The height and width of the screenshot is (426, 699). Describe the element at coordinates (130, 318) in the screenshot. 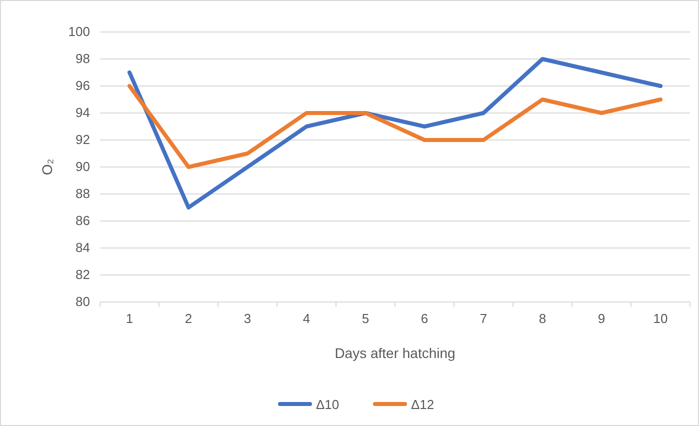

I see `x-tick-label: 1` at that location.